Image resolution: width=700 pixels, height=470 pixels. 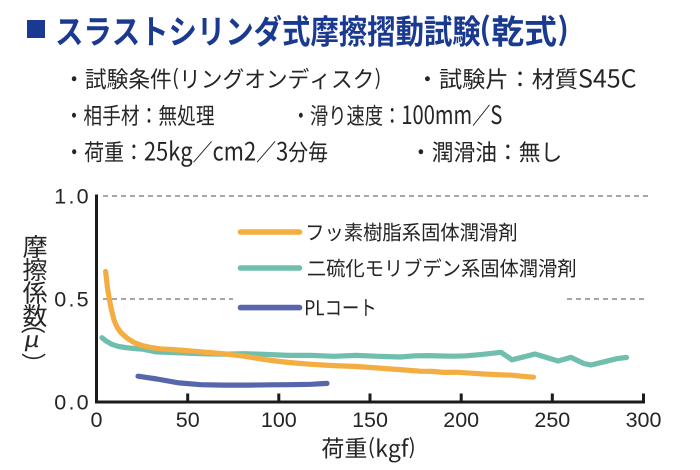 I want to click on svg-text: 1.0, so click(x=72, y=197).